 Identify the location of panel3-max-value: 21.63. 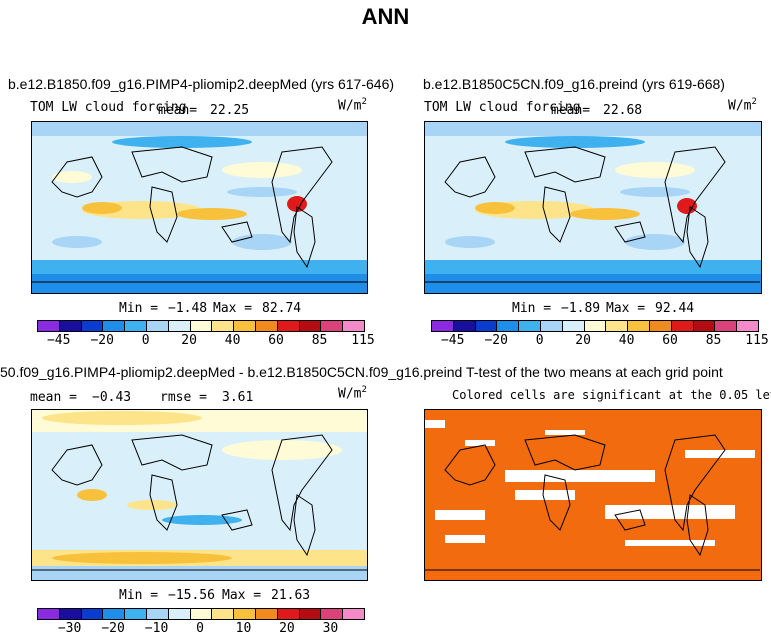
(291, 595).